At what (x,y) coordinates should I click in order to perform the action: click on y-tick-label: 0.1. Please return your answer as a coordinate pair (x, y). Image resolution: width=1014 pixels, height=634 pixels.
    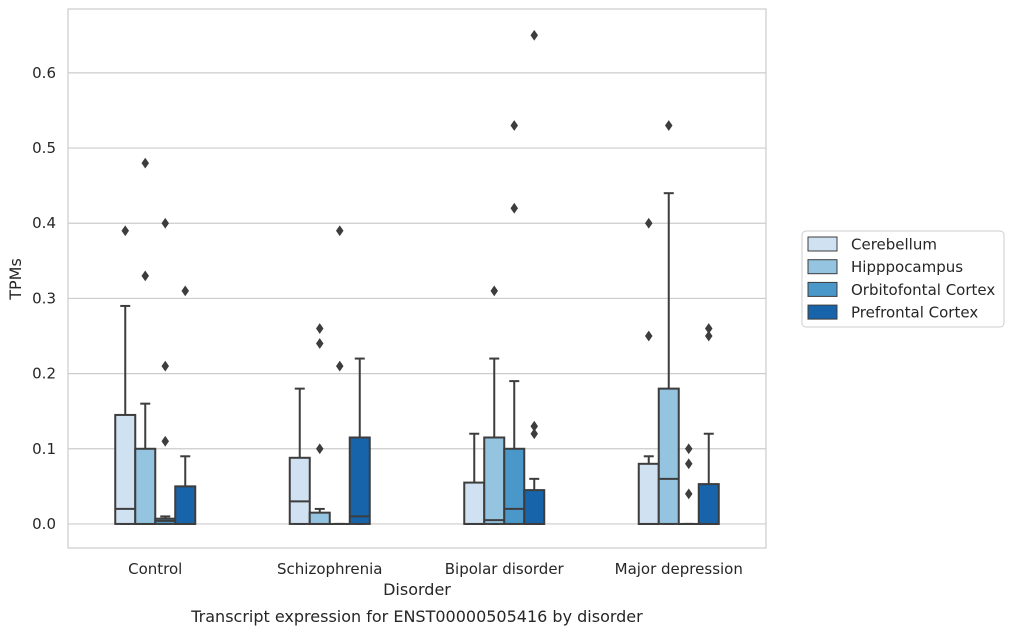
    Looking at the image, I should click on (44, 449).